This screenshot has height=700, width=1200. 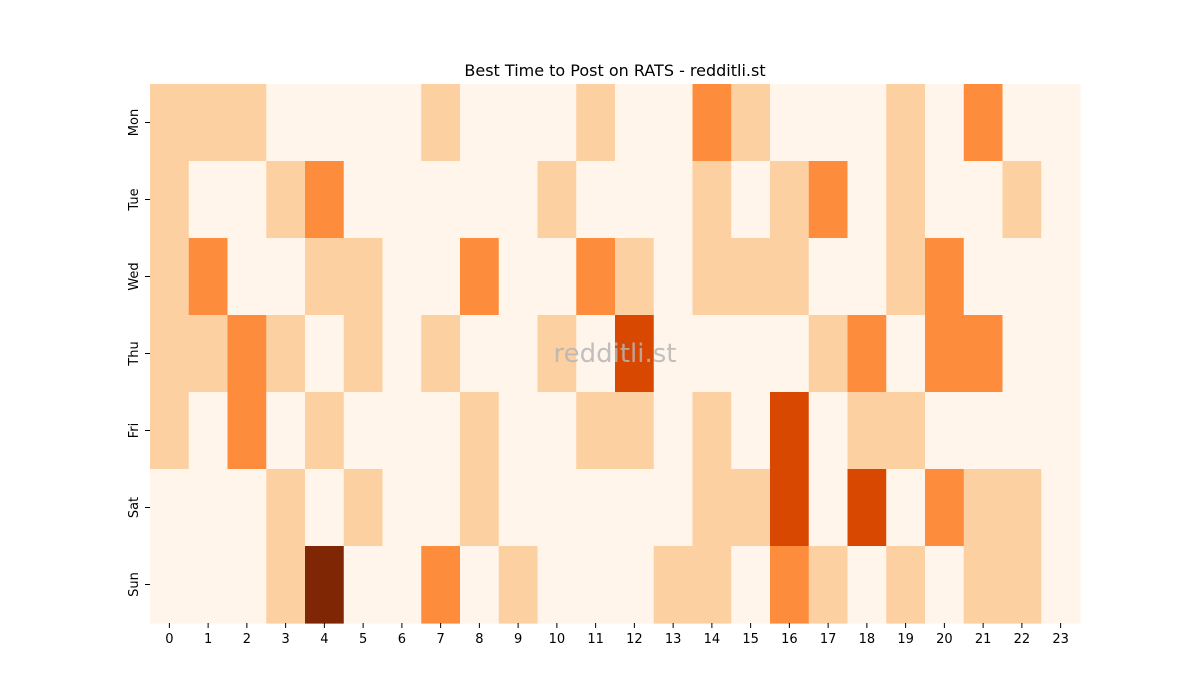 I want to click on x-tick-label: 10, so click(x=557, y=639).